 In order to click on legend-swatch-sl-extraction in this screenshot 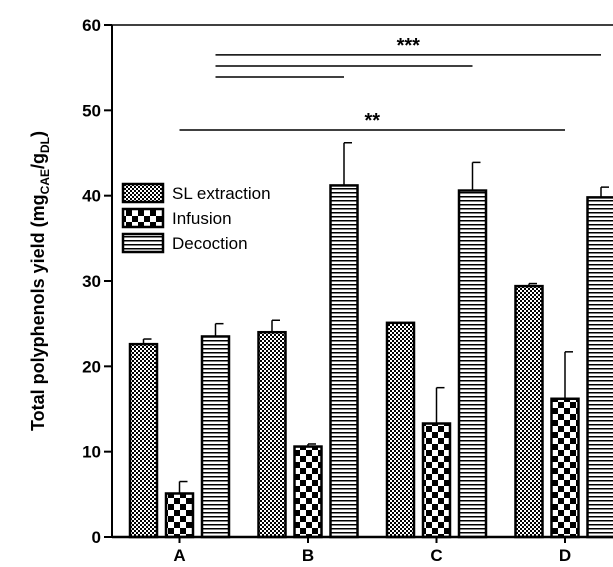, I will do `click(143, 193)`.